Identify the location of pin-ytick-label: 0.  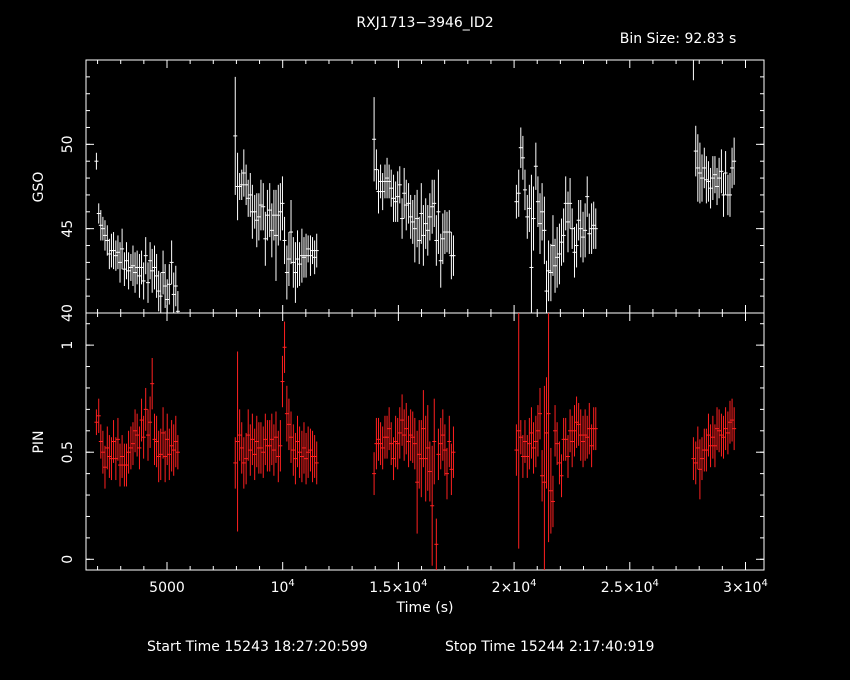
(68, 559).